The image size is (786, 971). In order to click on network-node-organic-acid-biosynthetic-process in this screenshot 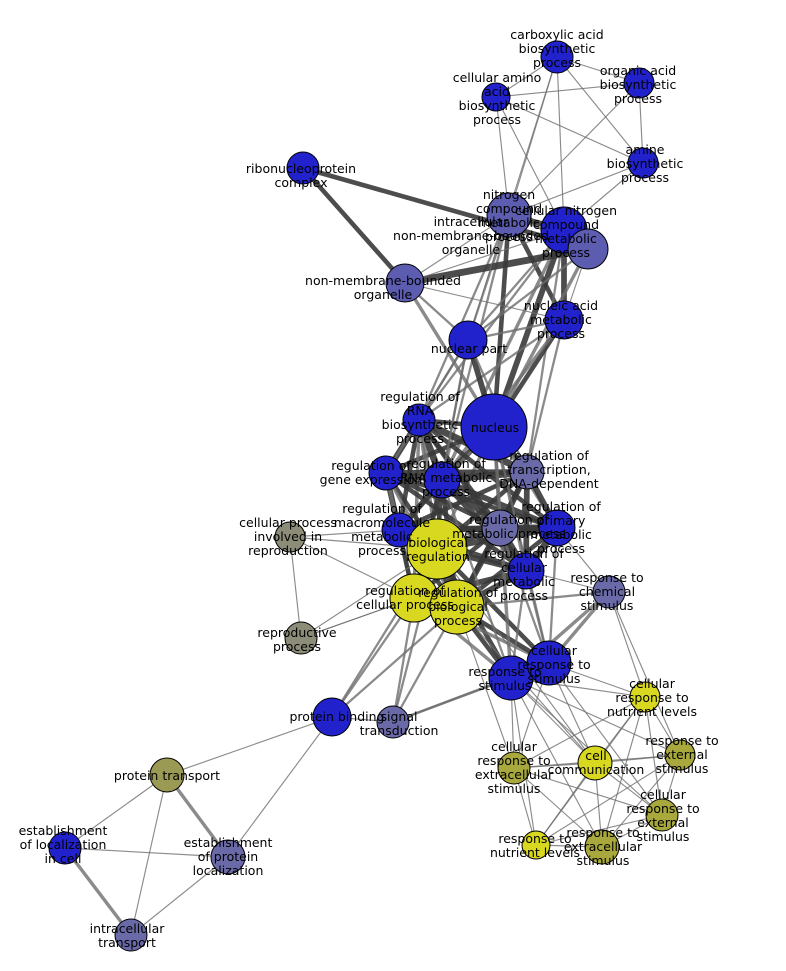, I will do `click(639, 83)`.